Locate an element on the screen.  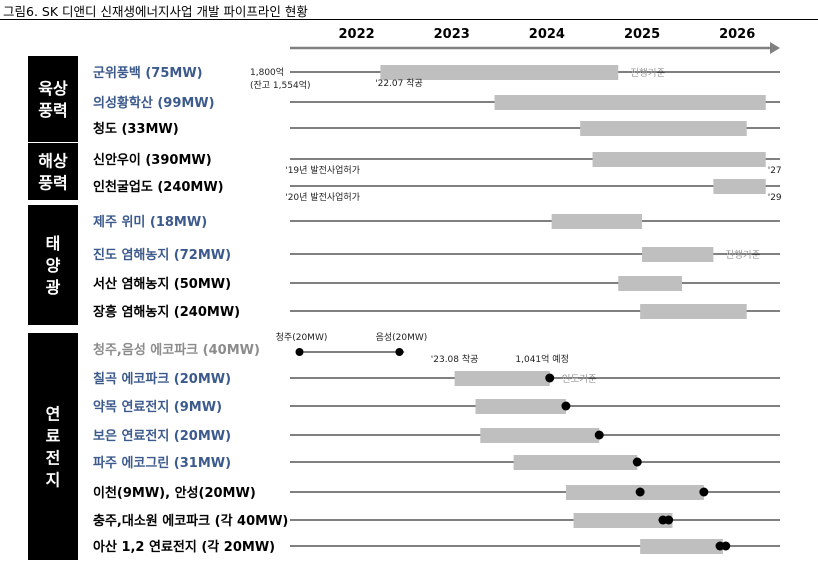
year-label: 2022 is located at coordinates (357, 34).